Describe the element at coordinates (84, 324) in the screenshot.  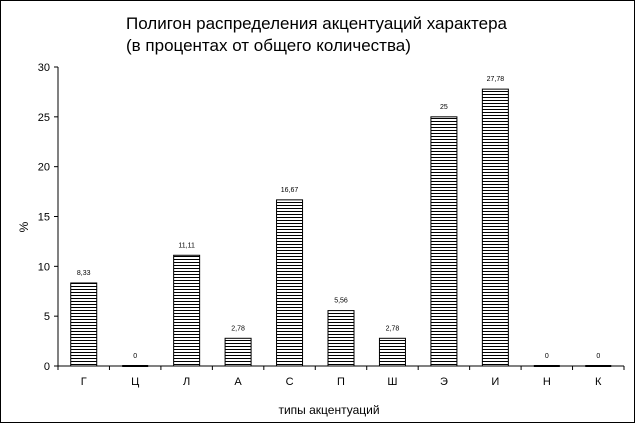
I see `bar-Г` at that location.